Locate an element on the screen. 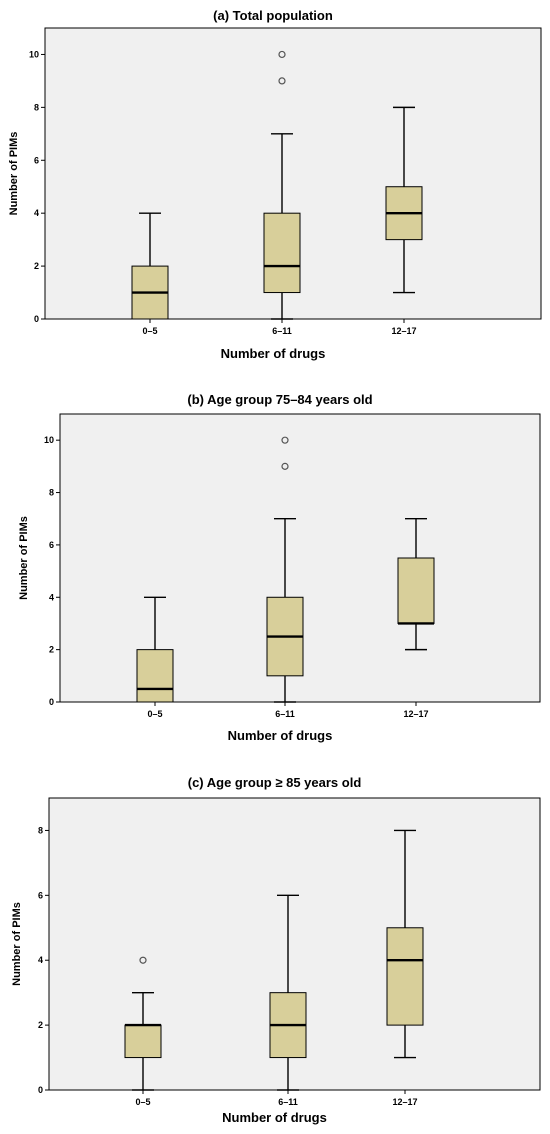 The height and width of the screenshot is (1134, 550). chart-title: (a) Total population is located at coordinates (273, 15).